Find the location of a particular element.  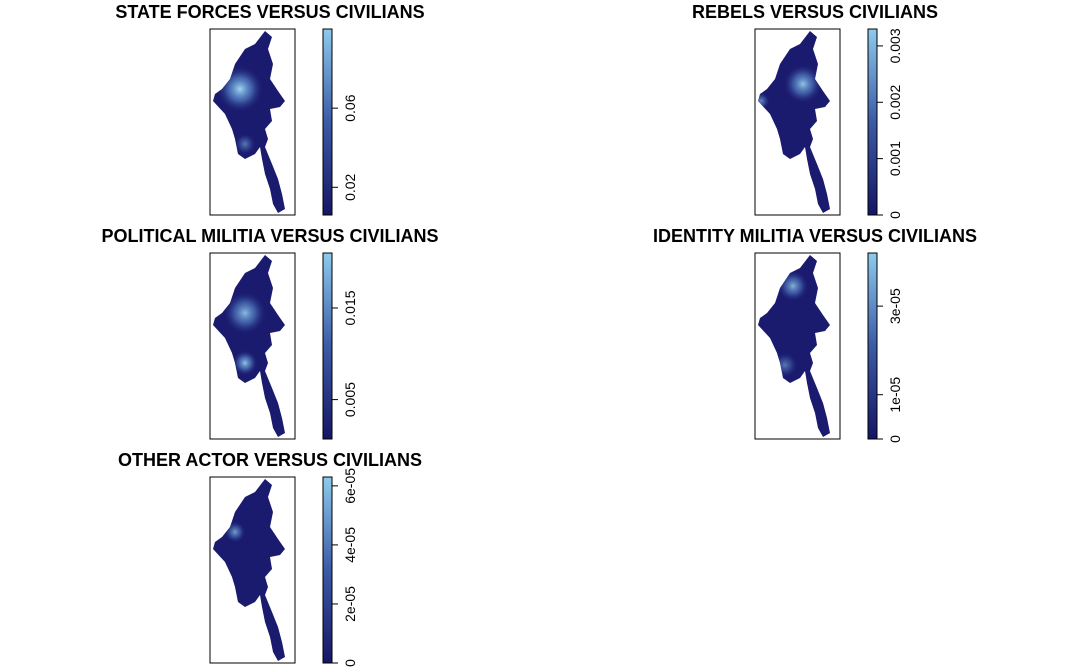

tick-label: 1e-05 is located at coordinates (895, 395).